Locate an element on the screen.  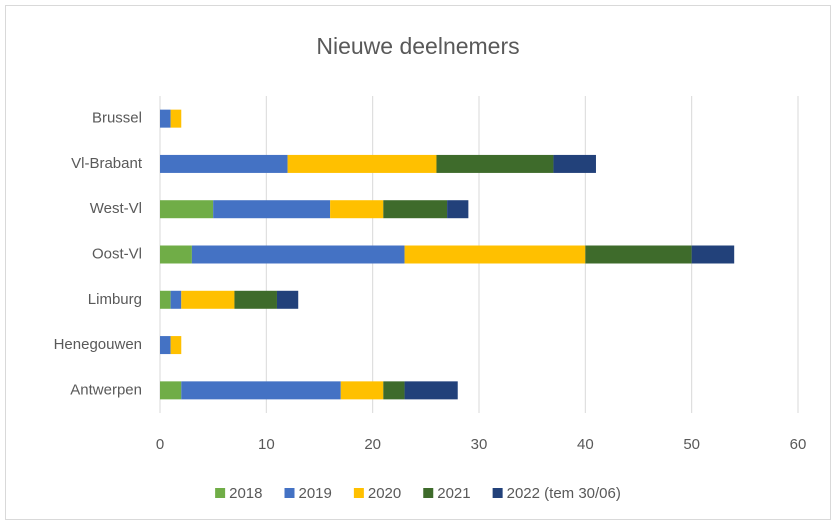
x-tick-label: 50 is located at coordinates (691, 444).